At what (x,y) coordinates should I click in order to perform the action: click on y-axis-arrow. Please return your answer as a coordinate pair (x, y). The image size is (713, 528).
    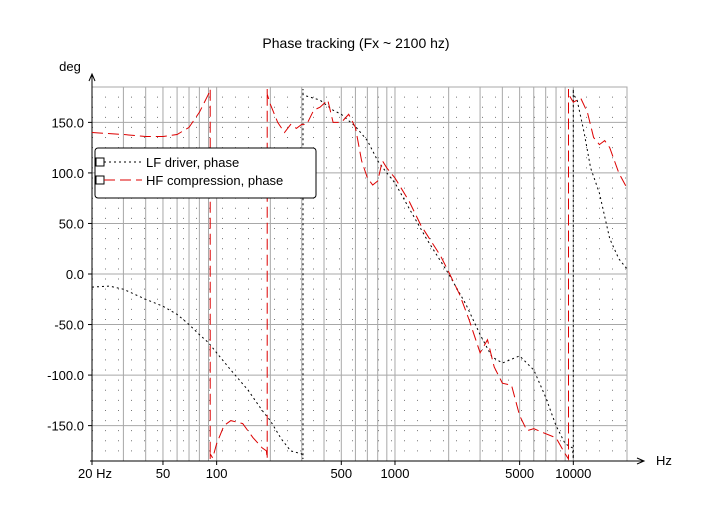
    Looking at the image, I should click on (92, 77).